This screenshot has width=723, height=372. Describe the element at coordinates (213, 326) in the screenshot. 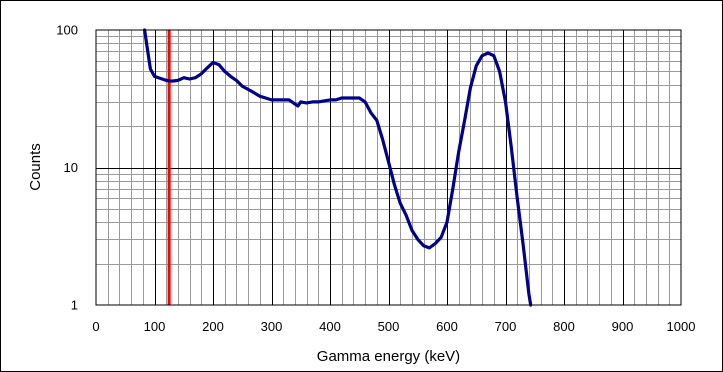

I see `x-tick-label: 200` at that location.